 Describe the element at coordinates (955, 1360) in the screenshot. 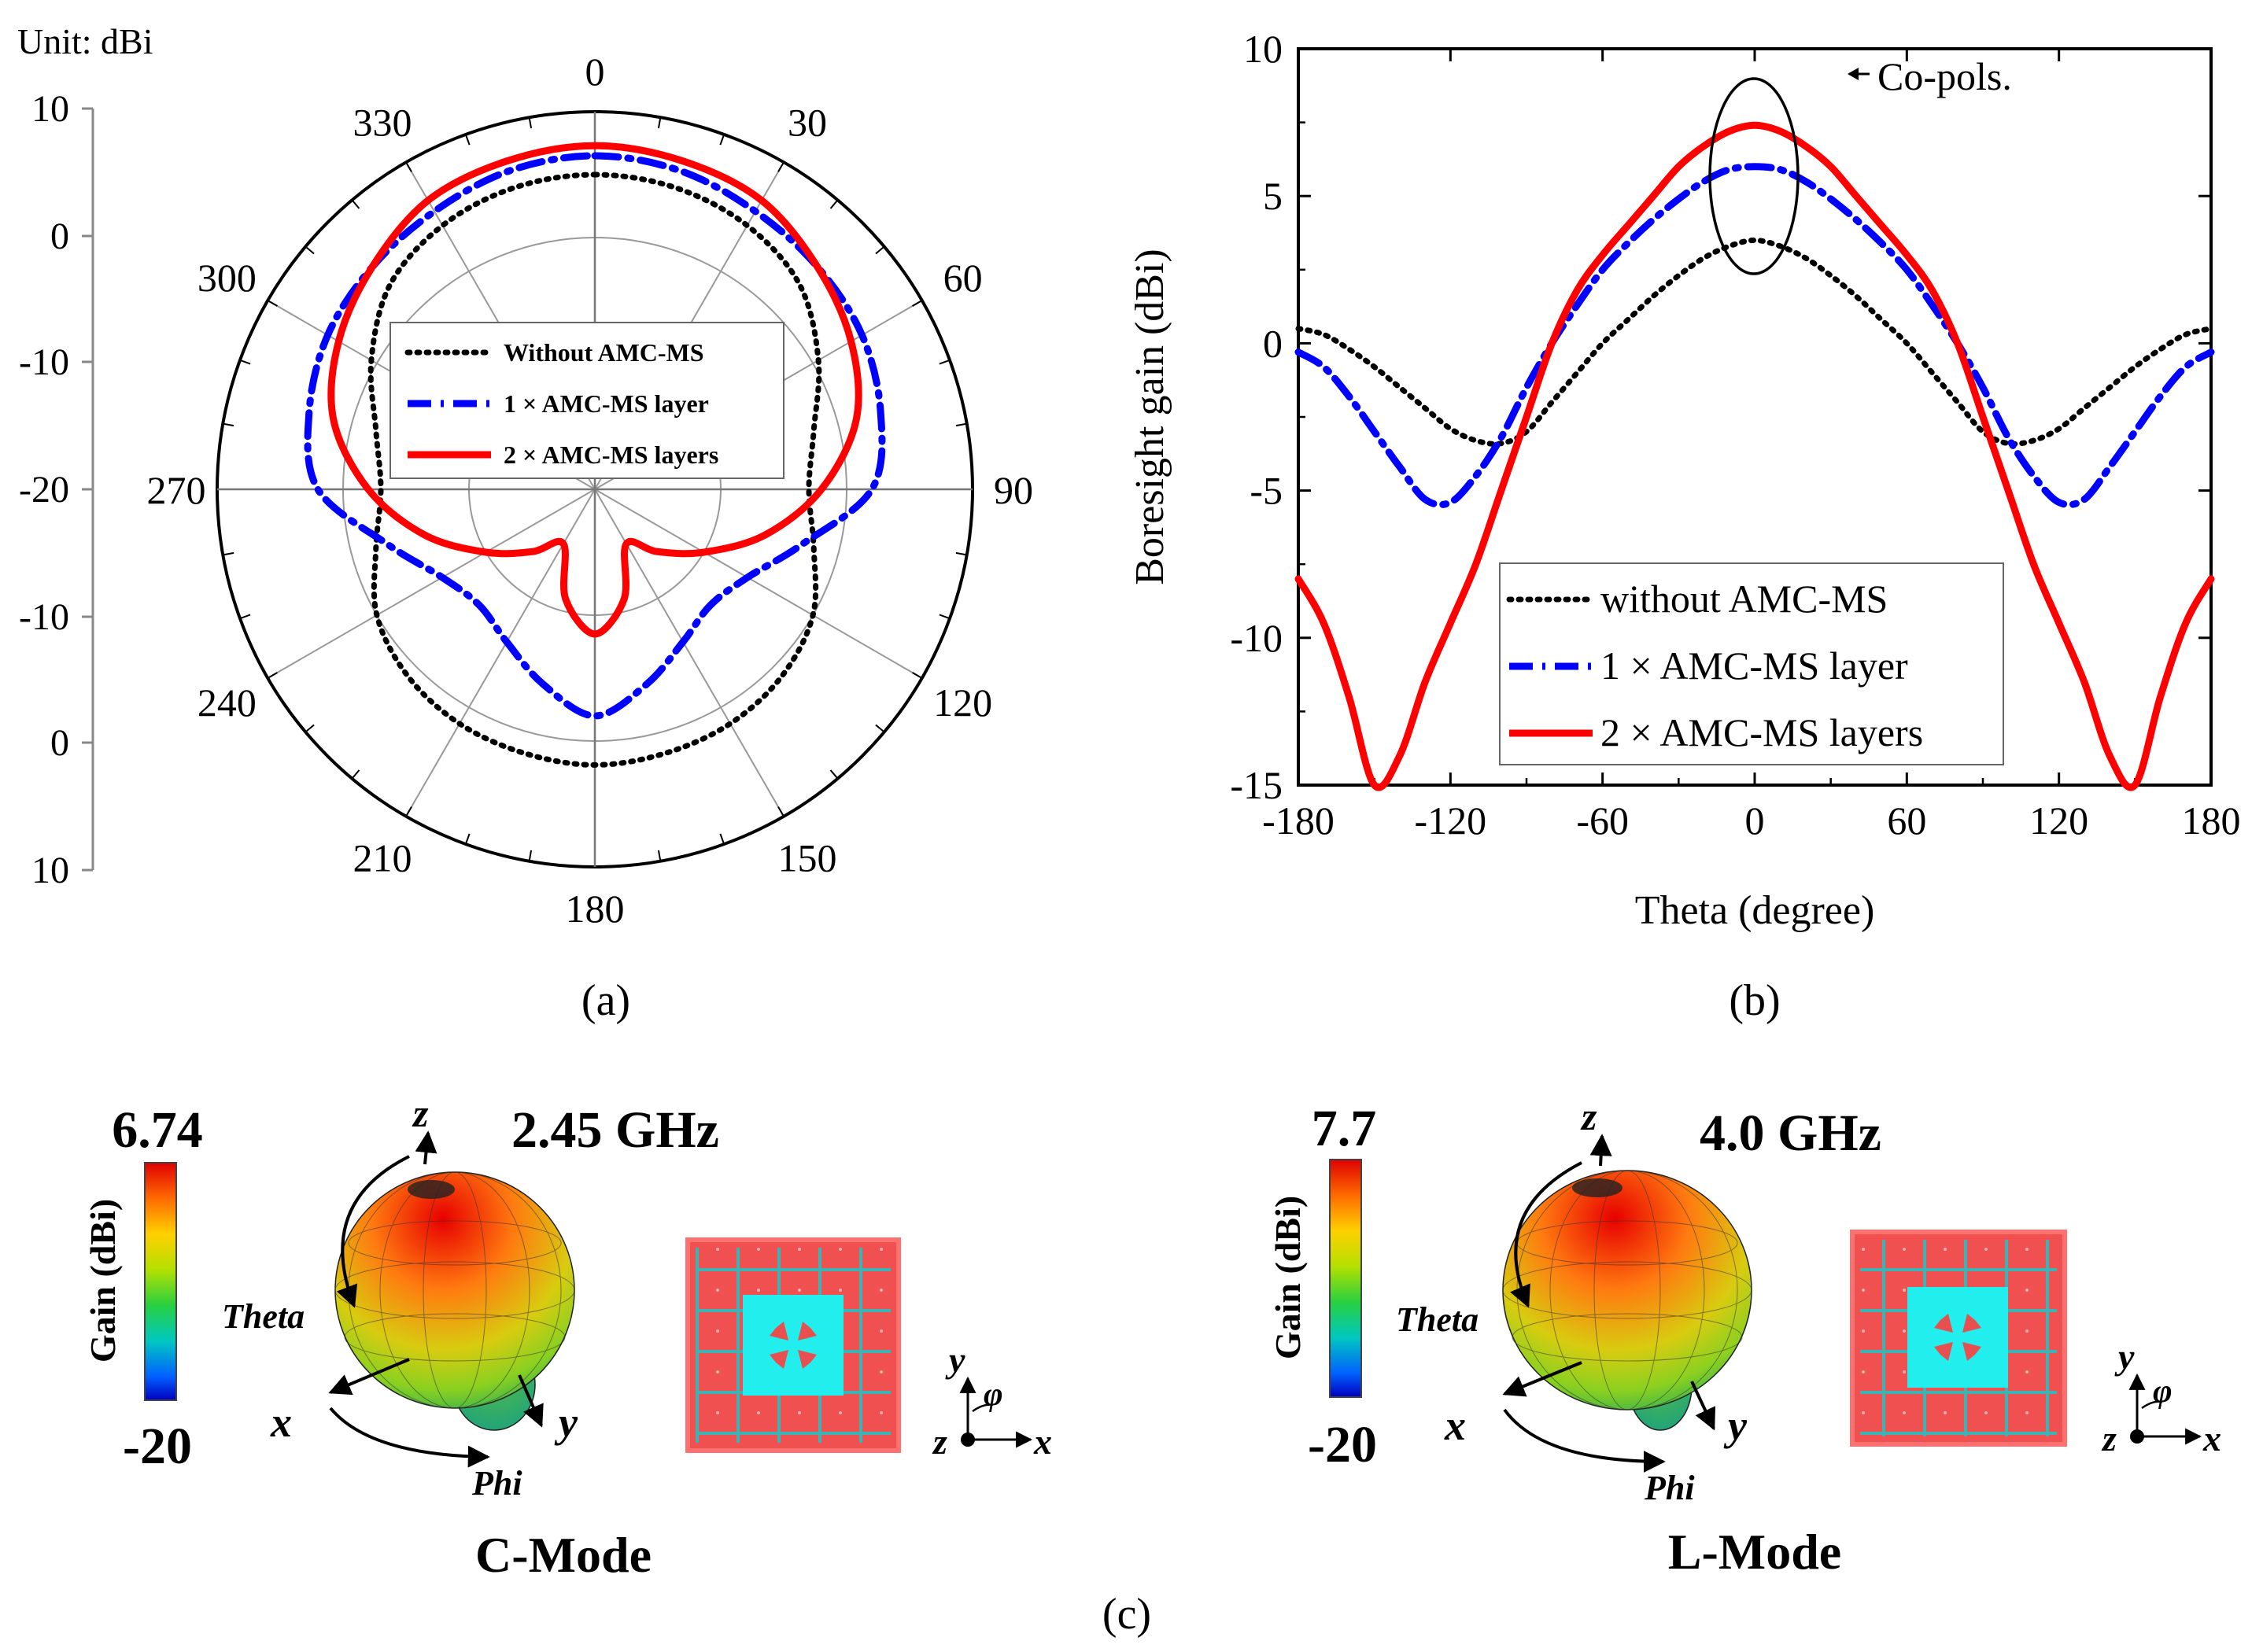

I see `c-mode-coord-y: y` at that location.